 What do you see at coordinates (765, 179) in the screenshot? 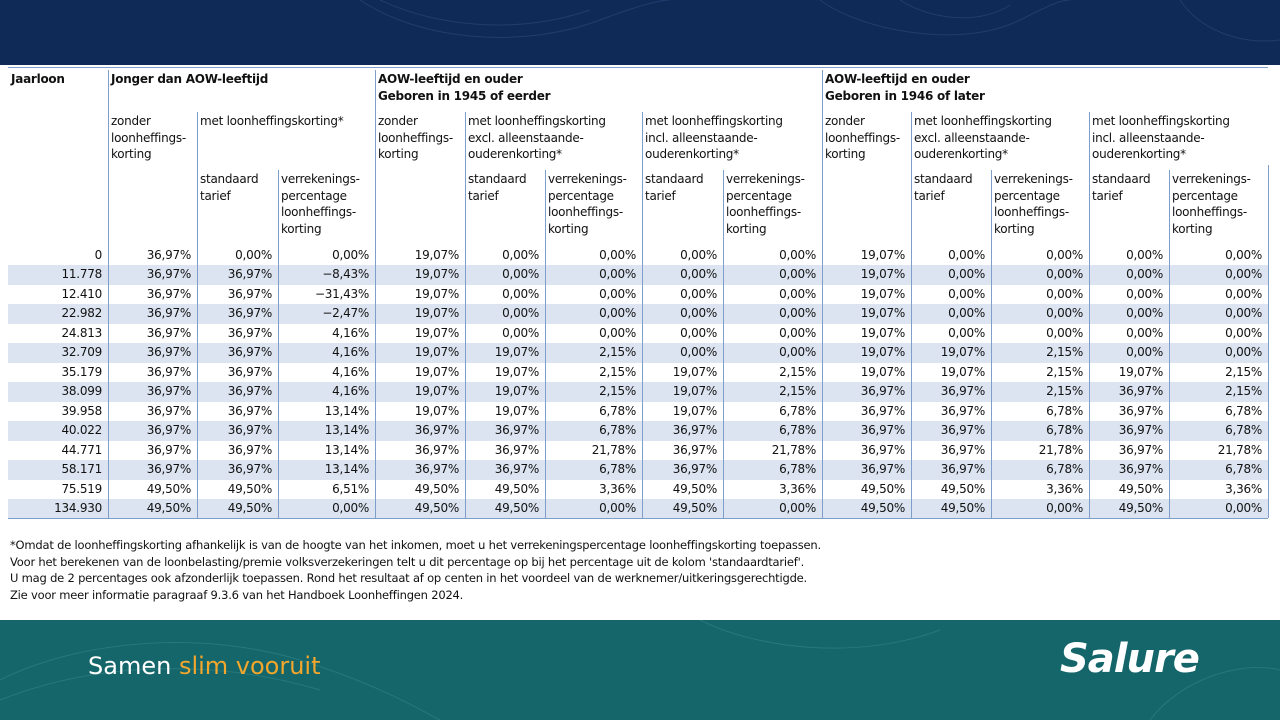
I see `header-line: verrekenings-` at bounding box center [765, 179].